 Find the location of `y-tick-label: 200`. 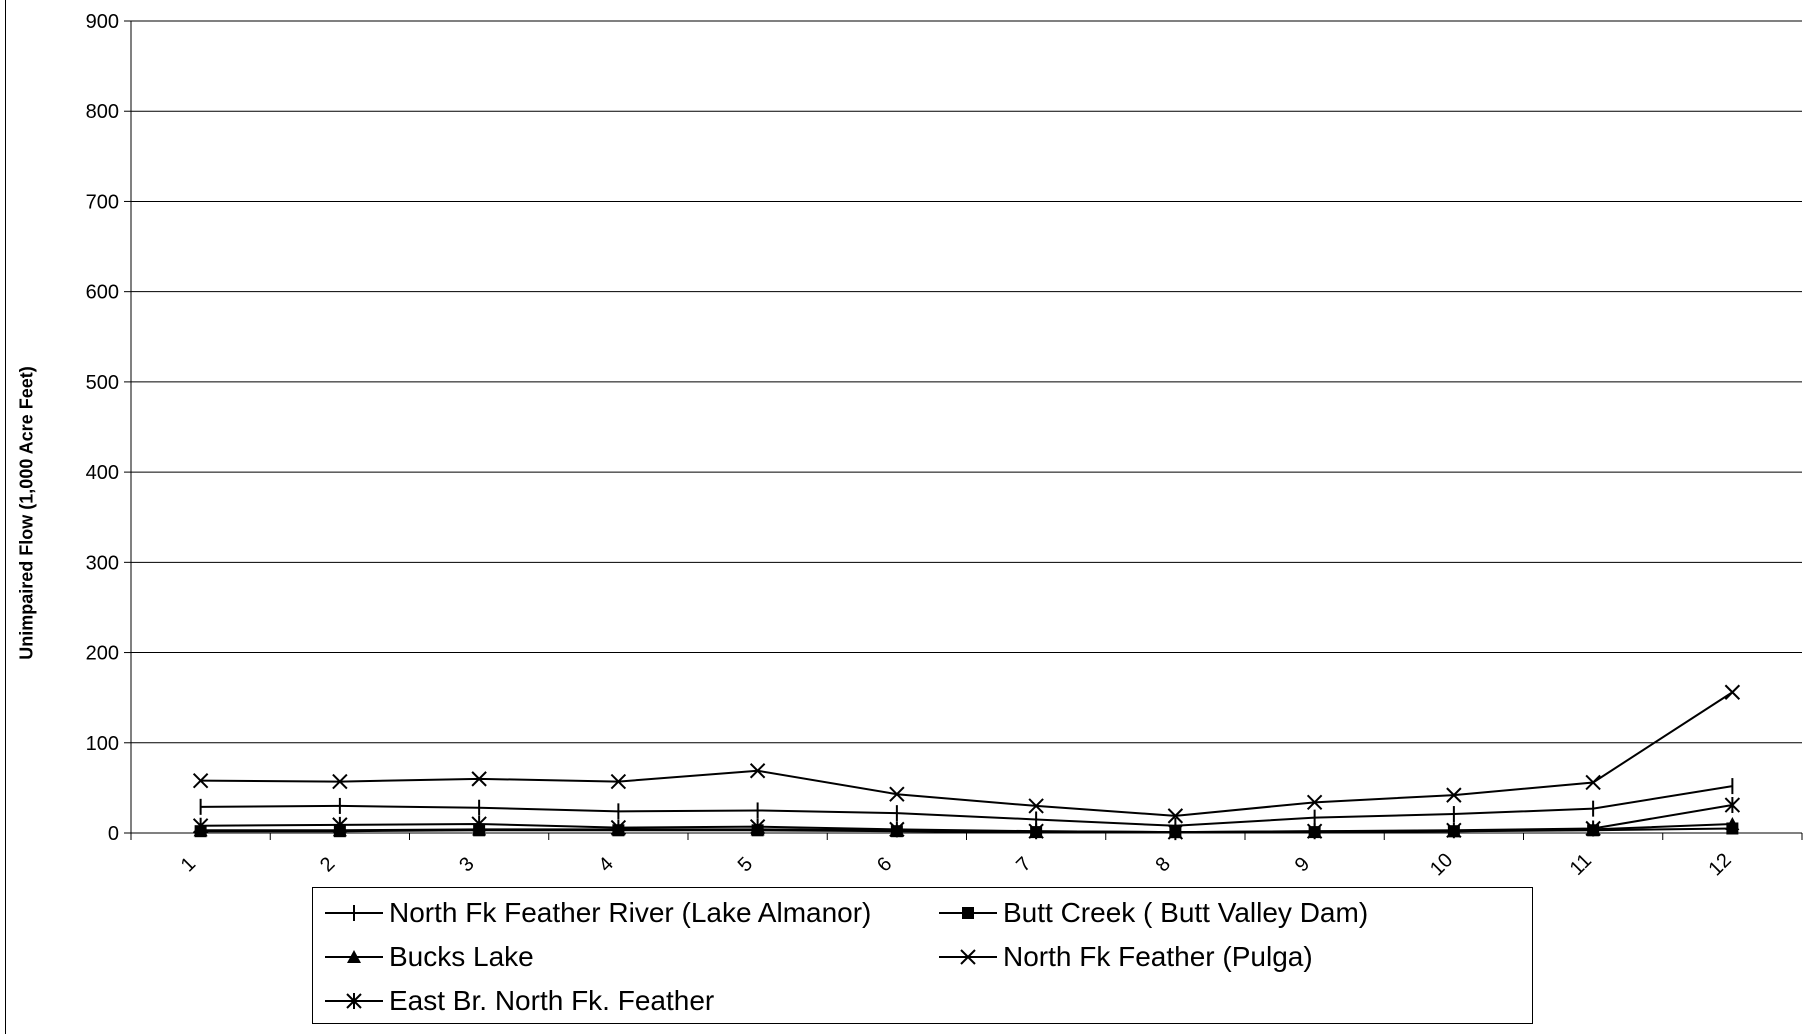

y-tick-label: 200 is located at coordinates (102, 654).